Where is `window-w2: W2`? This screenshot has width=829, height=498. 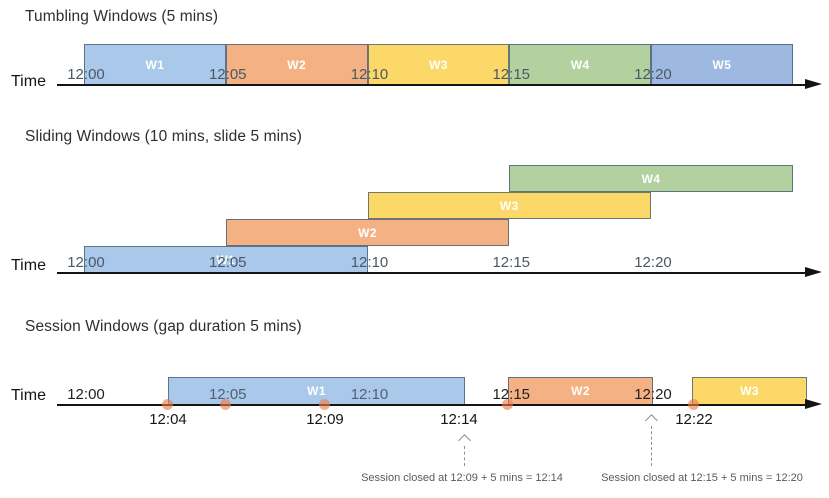
window-w2: W2 is located at coordinates (367, 232).